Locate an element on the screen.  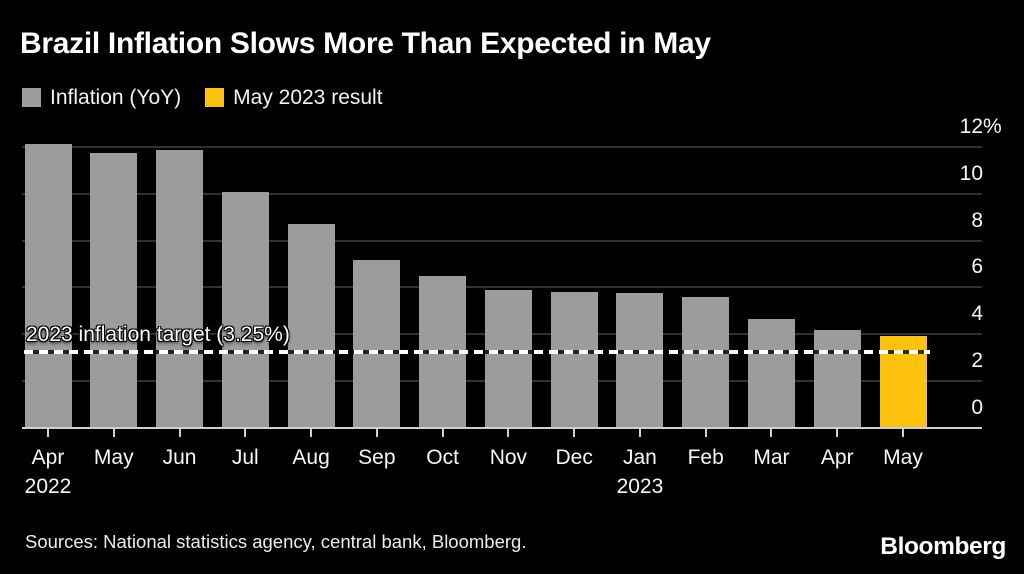
x-axis-label: Feb is located at coordinates (706, 458).